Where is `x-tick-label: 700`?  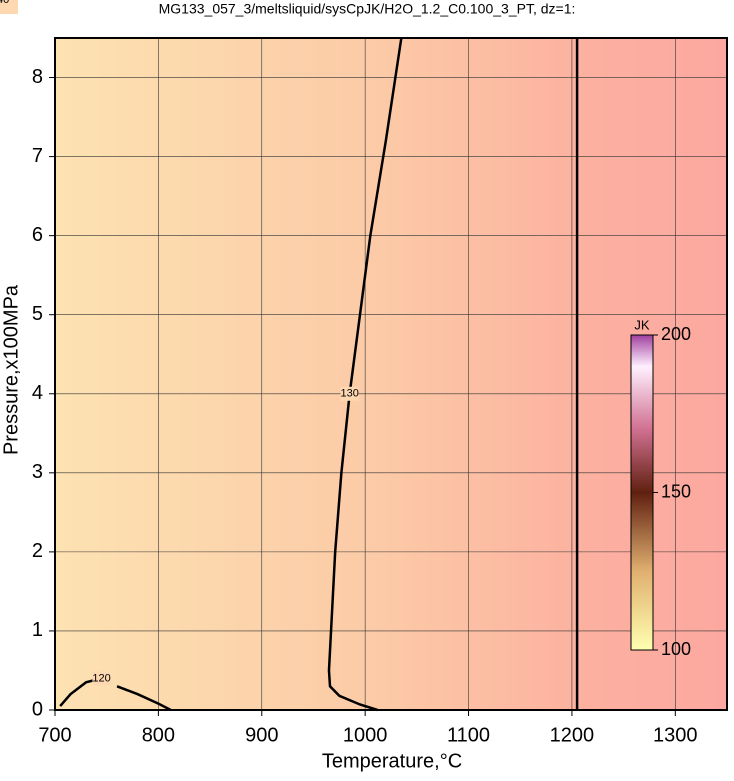 x-tick-label: 700 is located at coordinates (54, 735).